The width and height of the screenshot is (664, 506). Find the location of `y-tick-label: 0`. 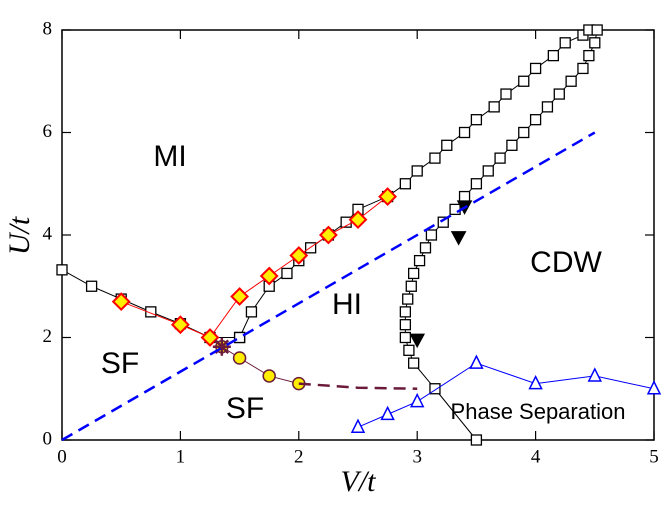

y-tick-label: 0 is located at coordinates (48, 438).